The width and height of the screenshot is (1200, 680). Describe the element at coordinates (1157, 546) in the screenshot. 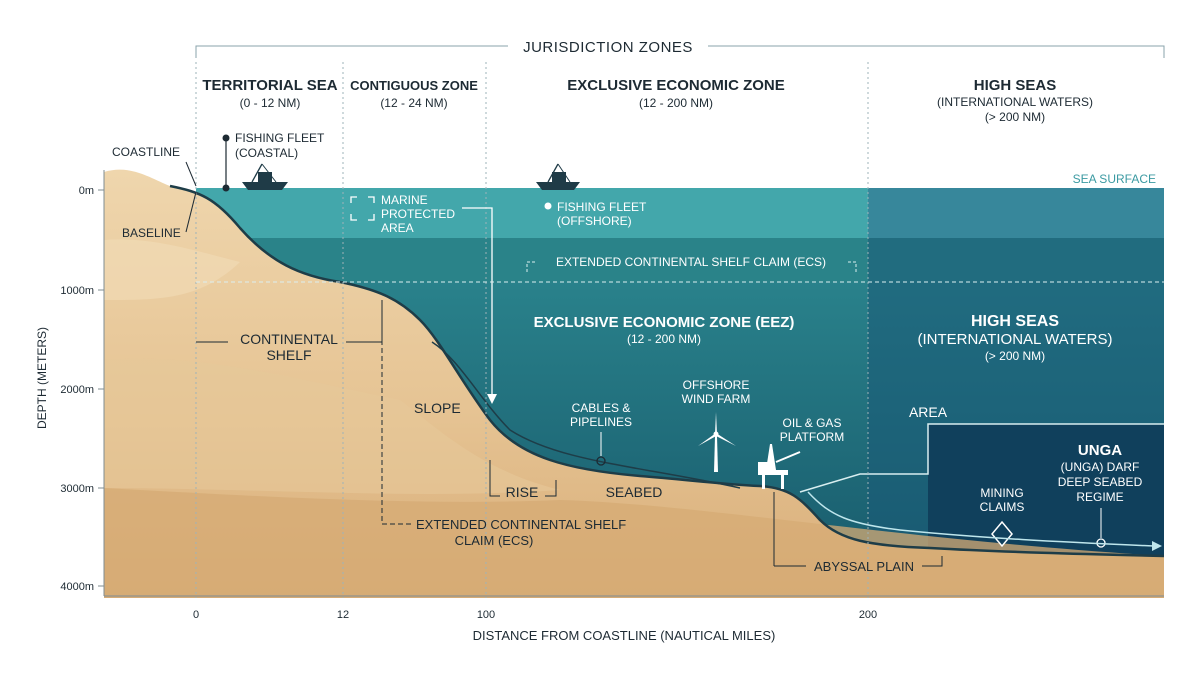

I see `deep-seabed-arrowhead` at that location.